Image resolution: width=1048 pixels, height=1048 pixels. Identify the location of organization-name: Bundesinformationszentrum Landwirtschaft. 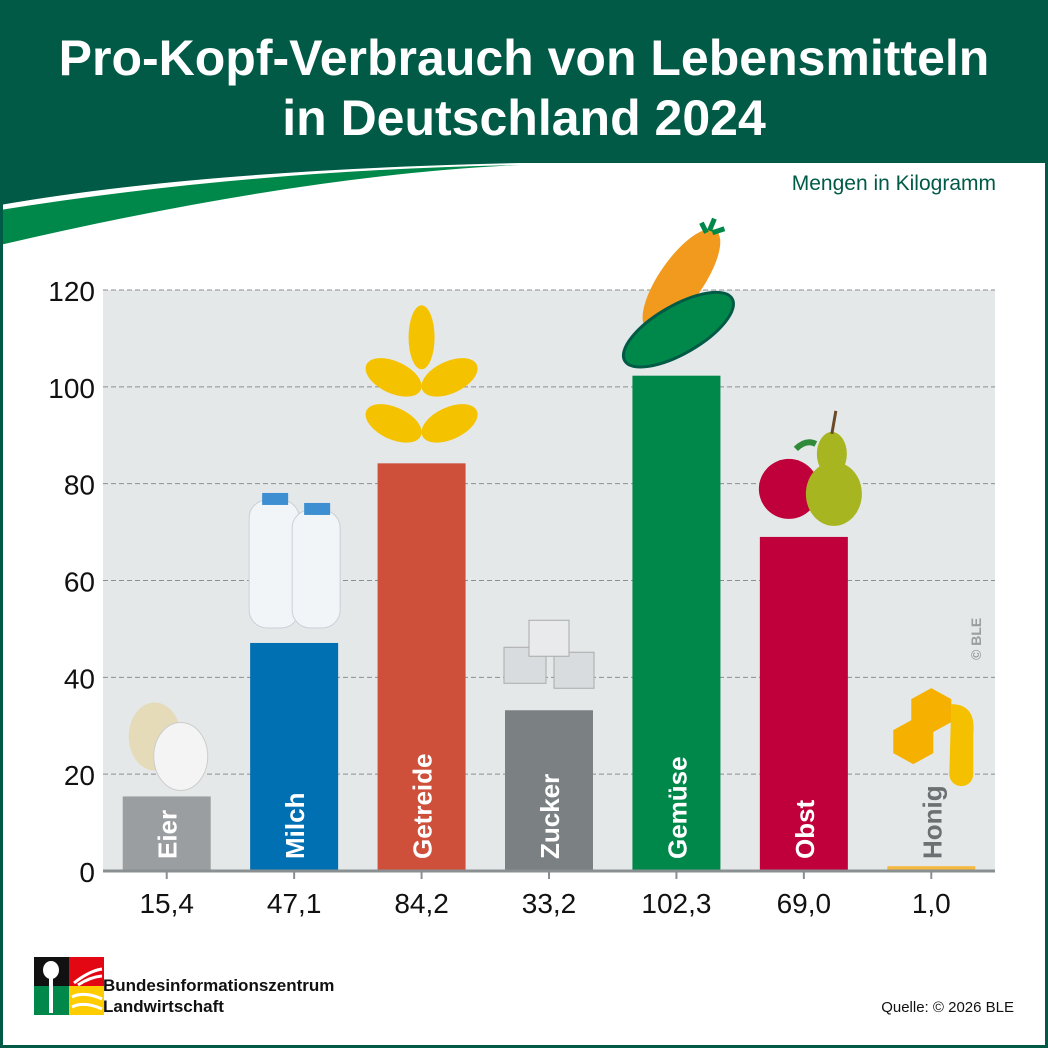
(218, 996).